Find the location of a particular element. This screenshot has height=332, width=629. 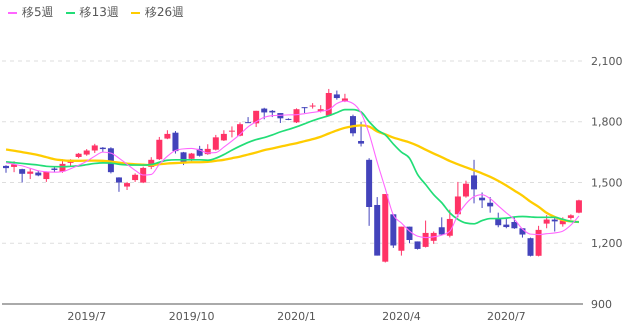

legend-label: 移5週 is located at coordinates (38, 12).